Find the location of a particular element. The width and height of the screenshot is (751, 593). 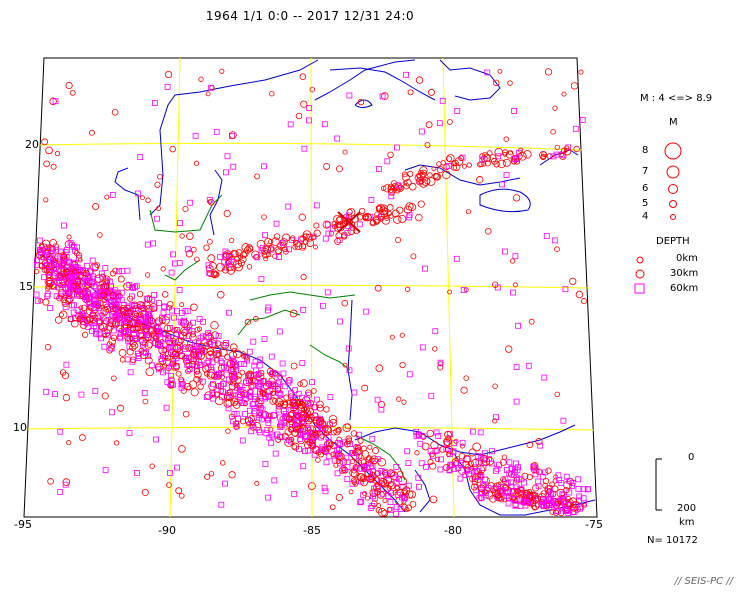

x-tick-label: -75 is located at coordinates (594, 524).